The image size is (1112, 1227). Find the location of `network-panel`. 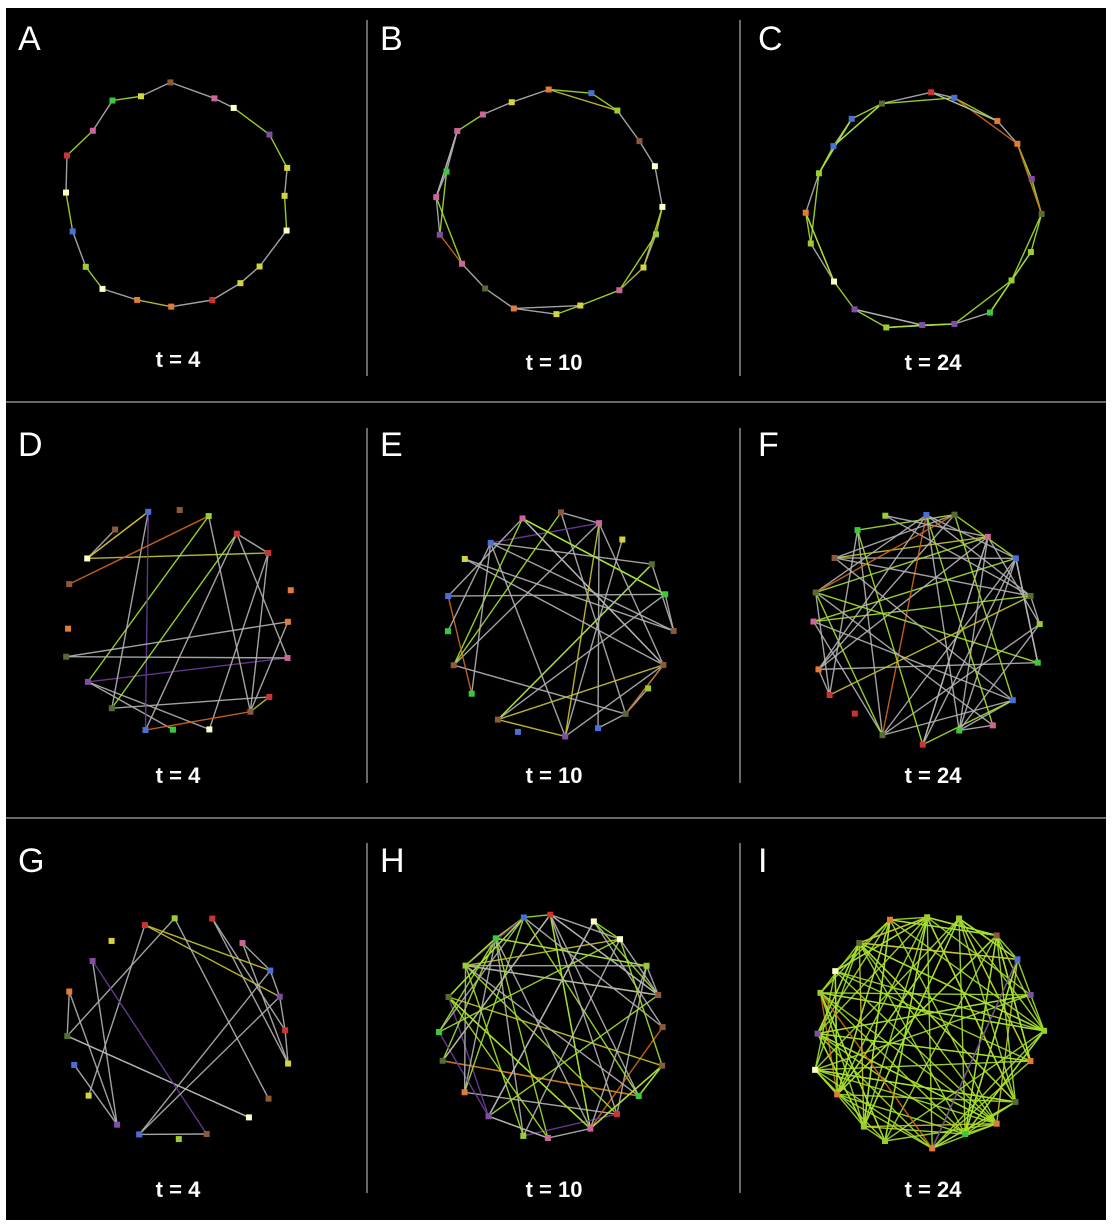

network-panel is located at coordinates (549, 202).